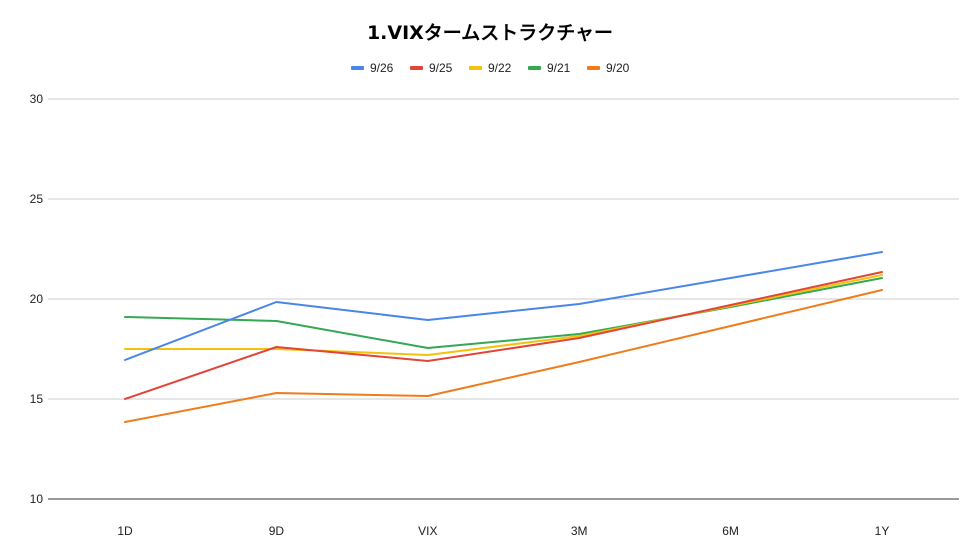  What do you see at coordinates (37, 499) in the screenshot?
I see `y-tick-label: 10` at bounding box center [37, 499].